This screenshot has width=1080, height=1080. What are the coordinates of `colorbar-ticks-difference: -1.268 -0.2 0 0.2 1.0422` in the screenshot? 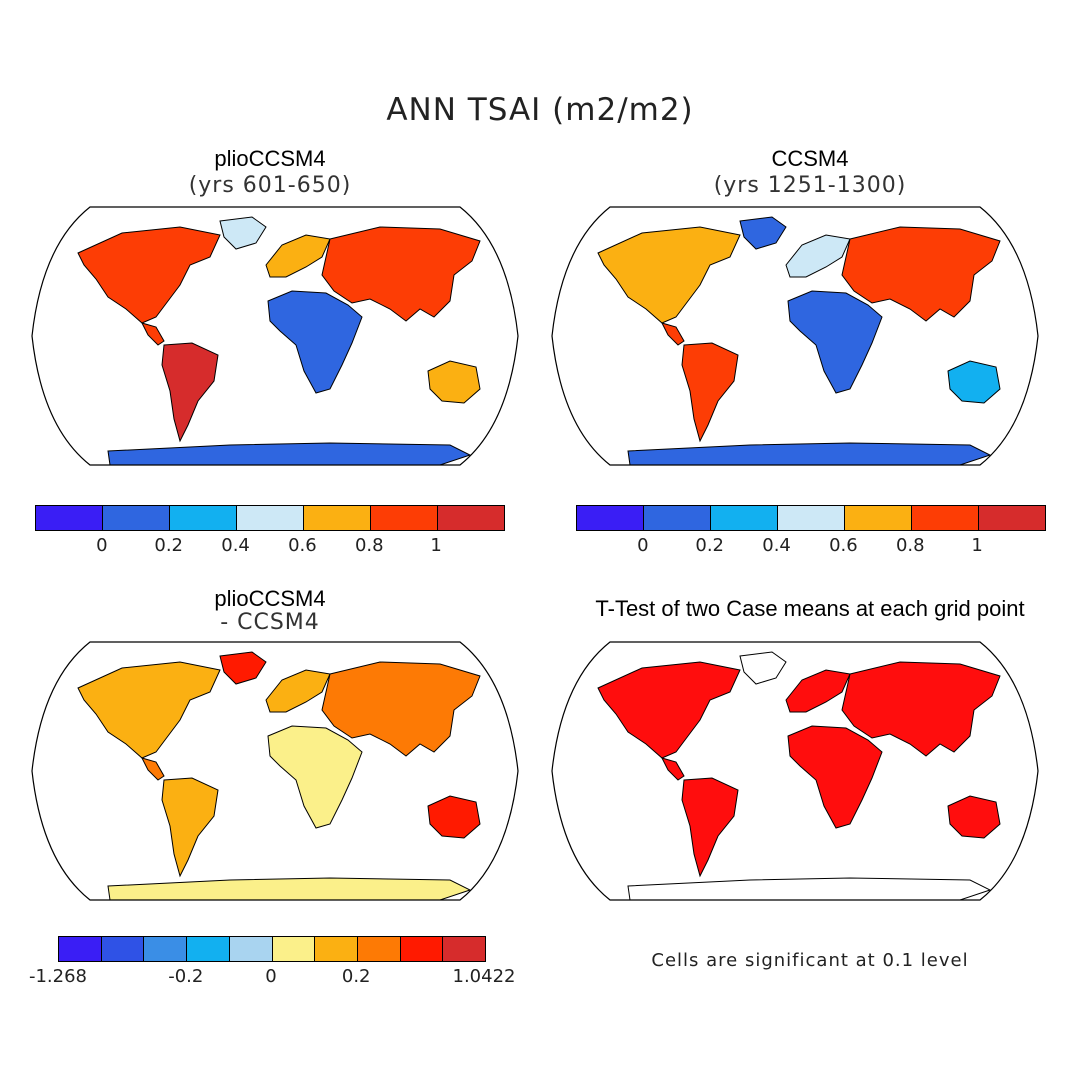 It's located at (272, 978).